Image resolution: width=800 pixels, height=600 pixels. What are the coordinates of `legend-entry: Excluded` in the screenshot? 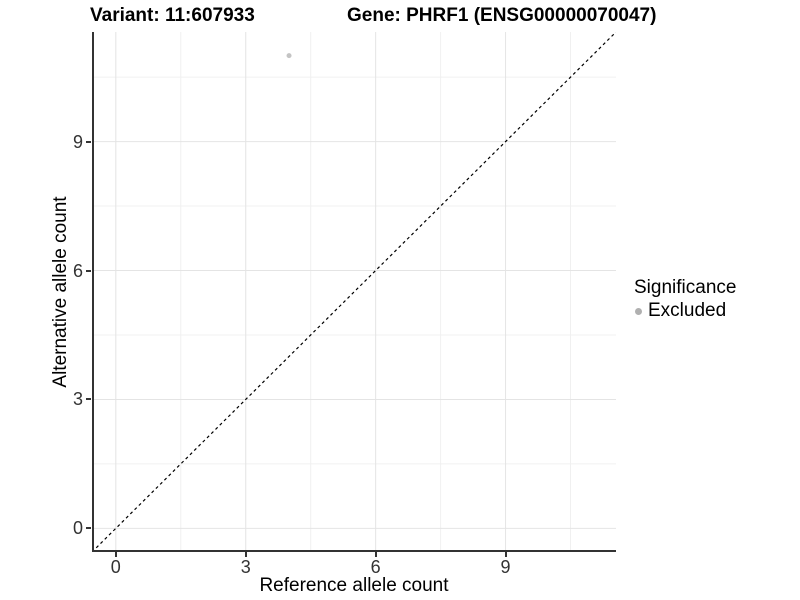 It's located at (683, 311).